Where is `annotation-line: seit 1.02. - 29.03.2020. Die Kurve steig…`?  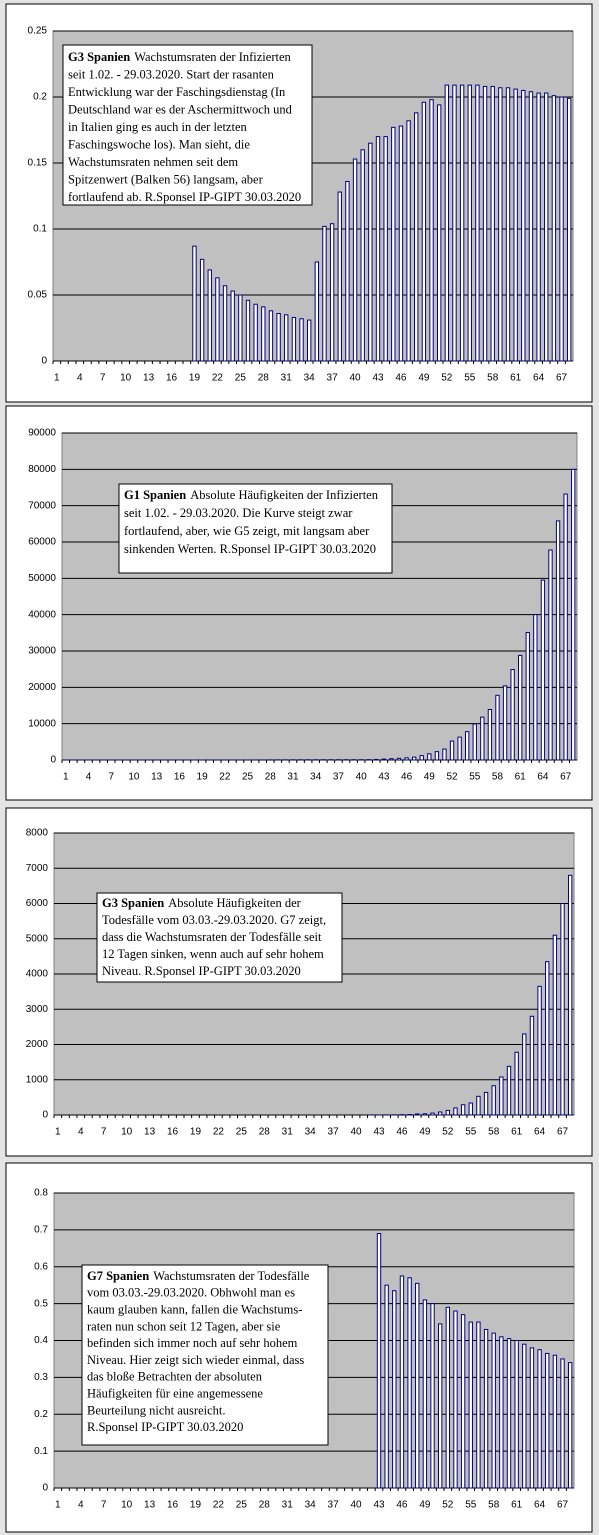 annotation-line: seit 1.02. - 29.03.2020. Die Kurve steig… is located at coordinates (238, 513).